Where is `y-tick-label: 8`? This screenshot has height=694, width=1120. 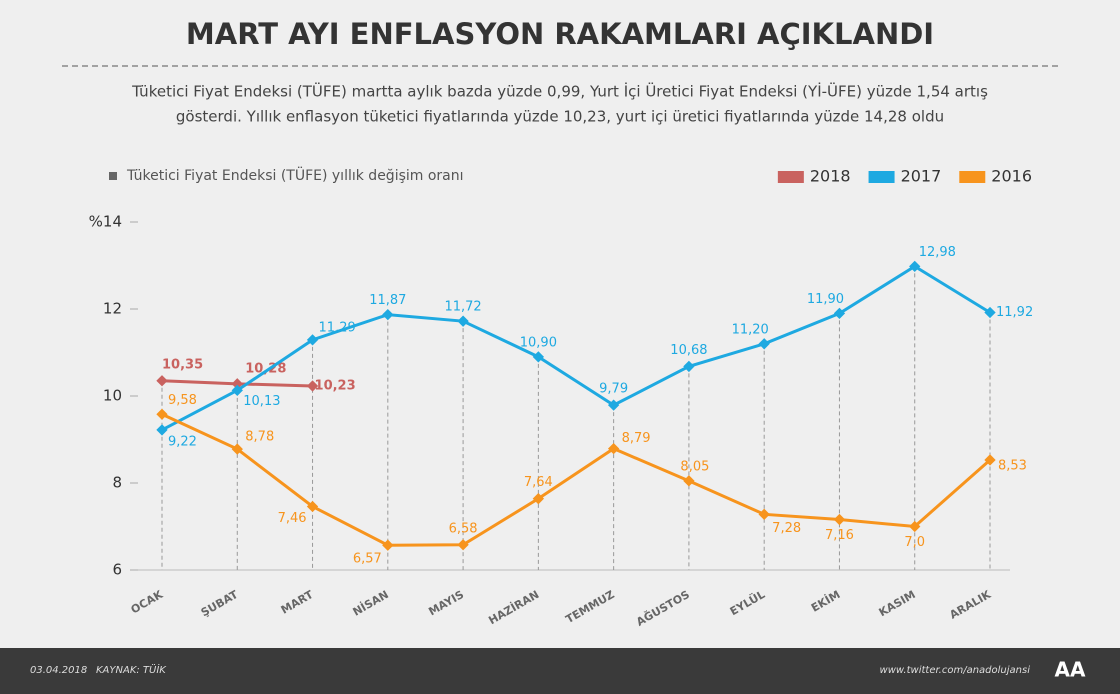 y-tick-label: 8 is located at coordinates (117, 483).